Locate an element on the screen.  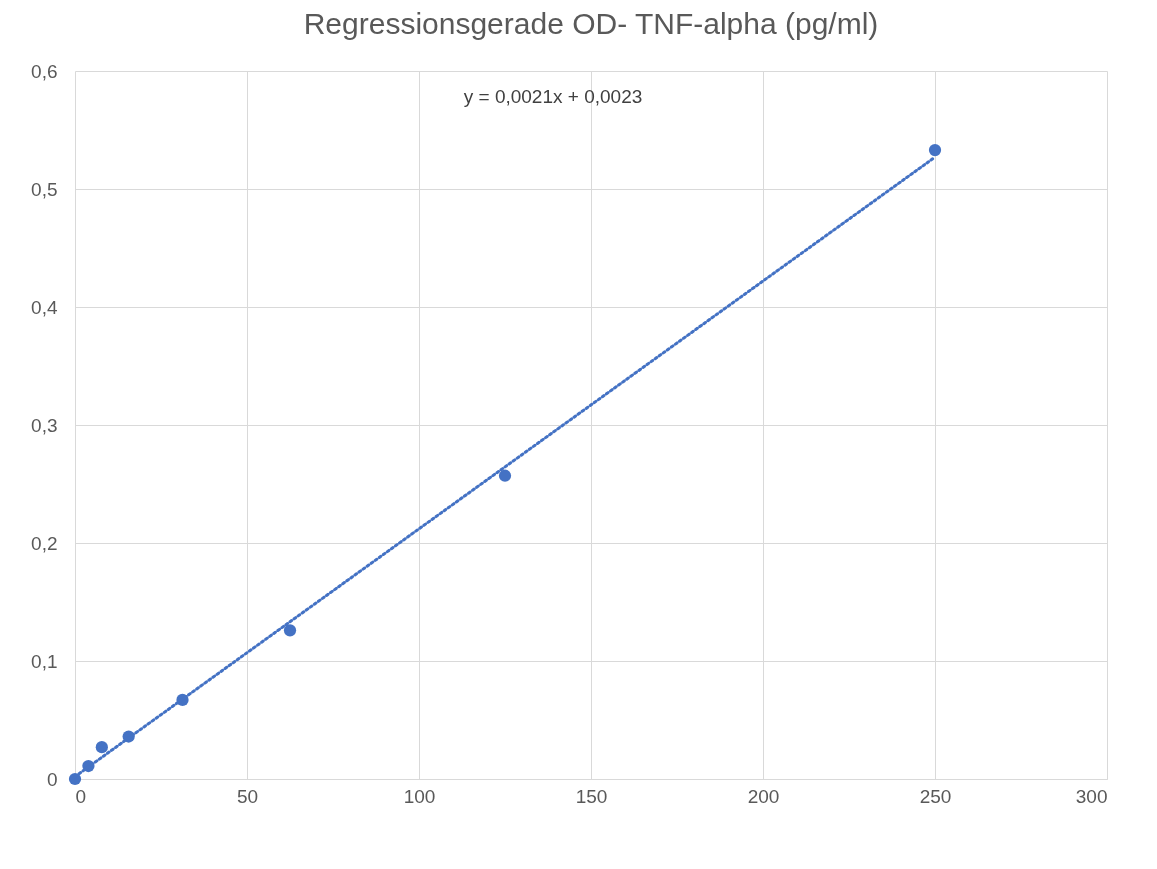
x-tick-label: 300 is located at coordinates (1091, 796).